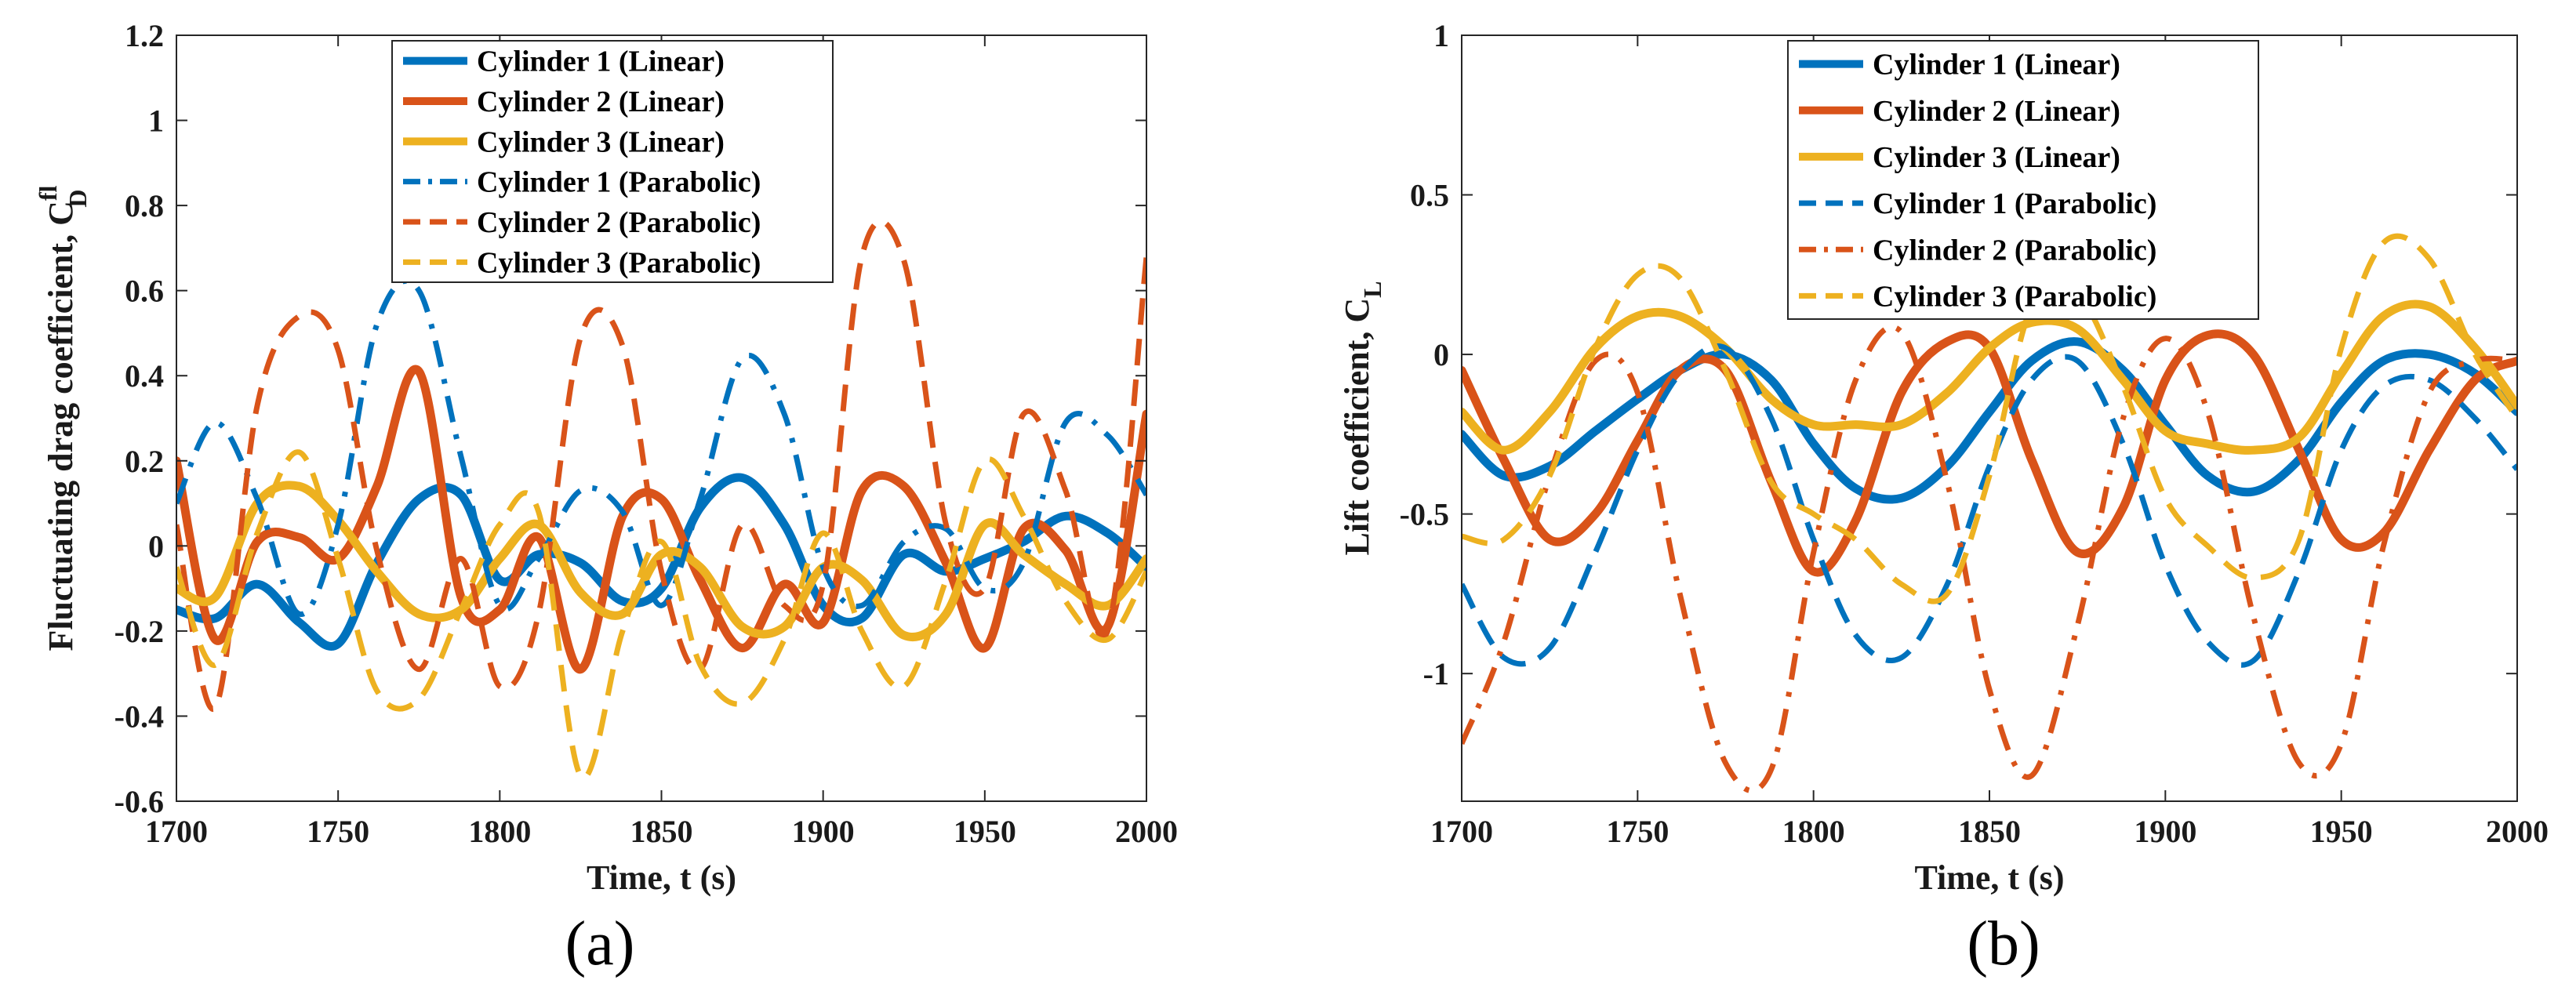 The width and height of the screenshot is (2576, 998). What do you see at coordinates (144, 462) in the screenshot?
I see `y-tick-label: 0.2` at bounding box center [144, 462].